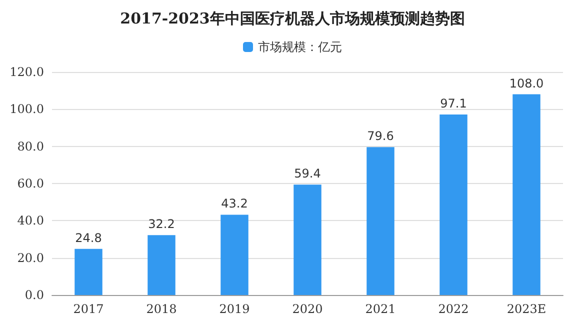 This screenshot has width=585, height=327. Describe the element at coordinates (30, 183) in the screenshot. I see `y-tick-label: 60.0` at that location.